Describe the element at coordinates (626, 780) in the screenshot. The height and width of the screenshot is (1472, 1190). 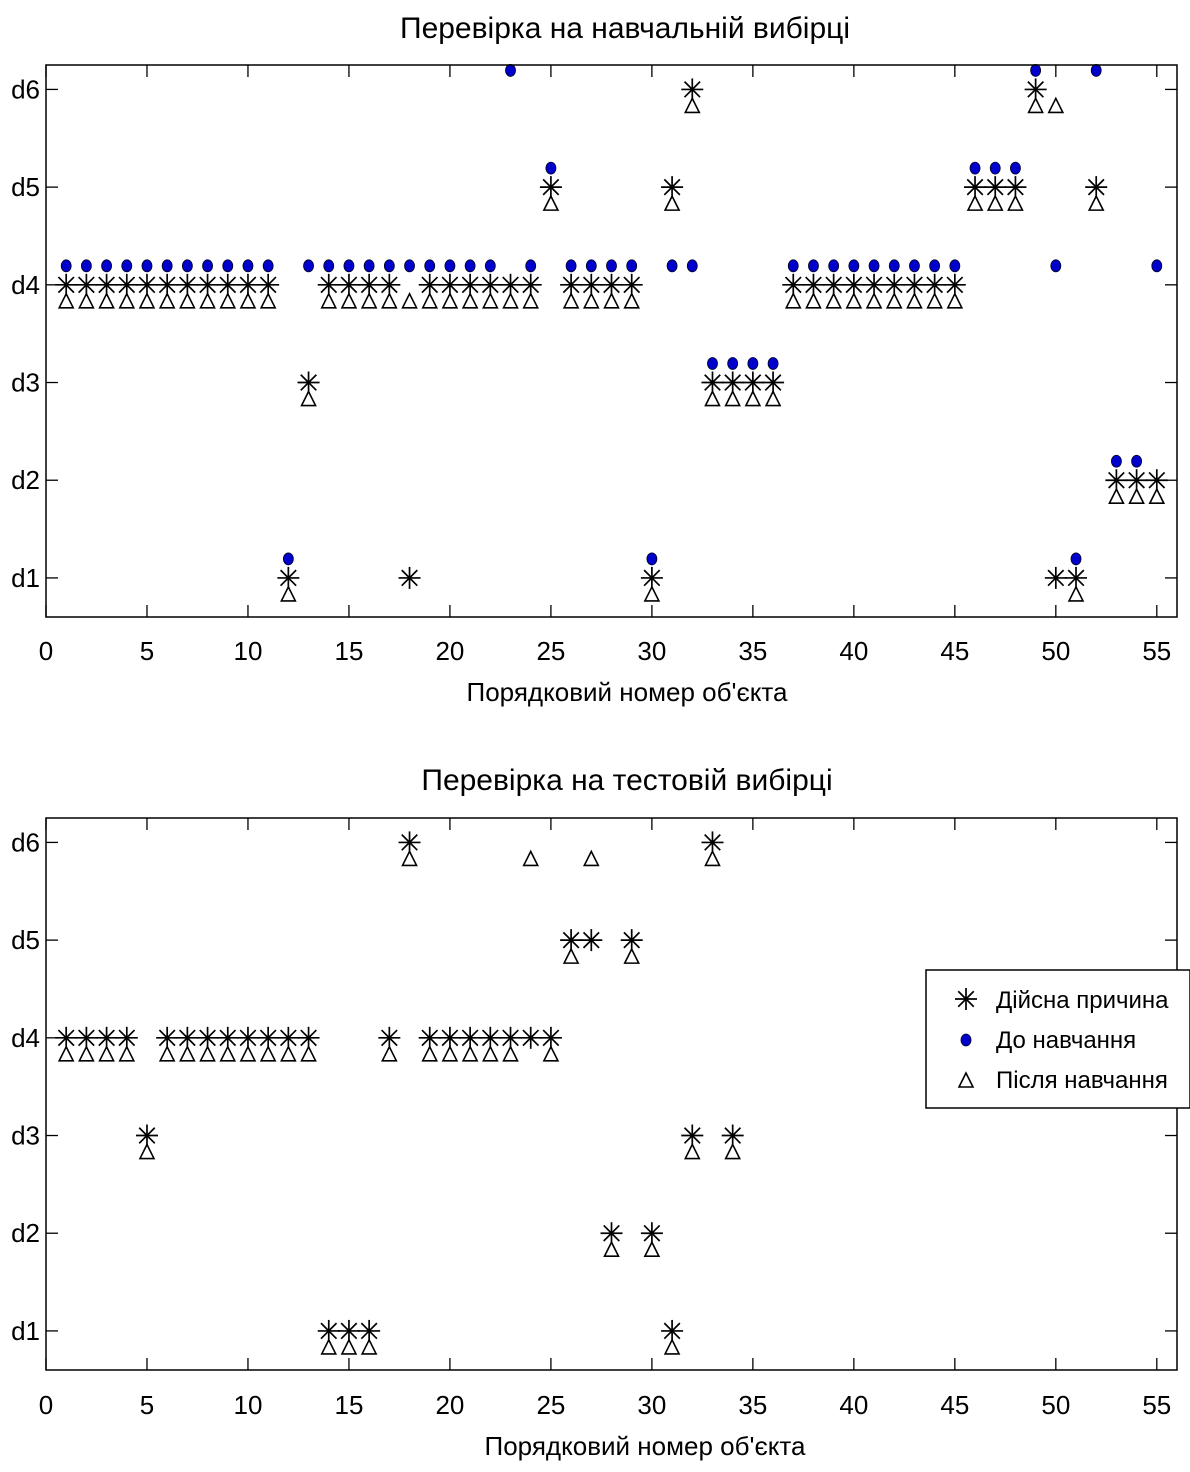
I see `chart-title: Перевірка на тестовій вибірці` at that location.